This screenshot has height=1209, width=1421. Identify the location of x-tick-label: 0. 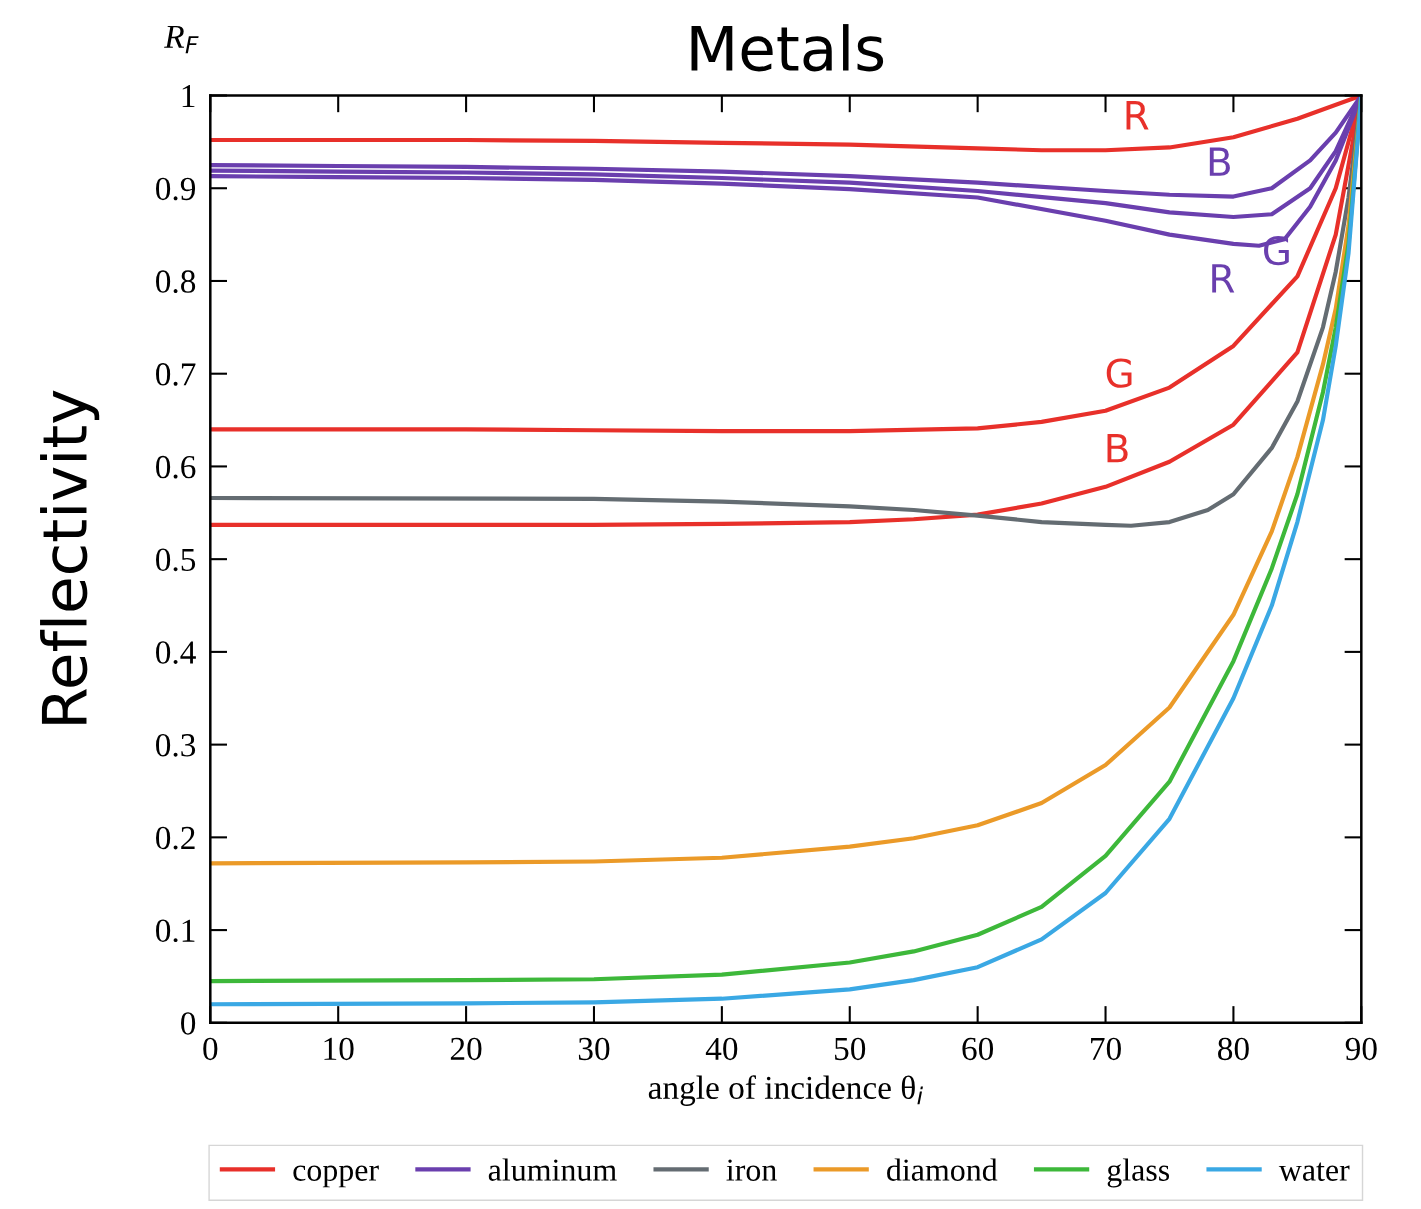
(210, 1049).